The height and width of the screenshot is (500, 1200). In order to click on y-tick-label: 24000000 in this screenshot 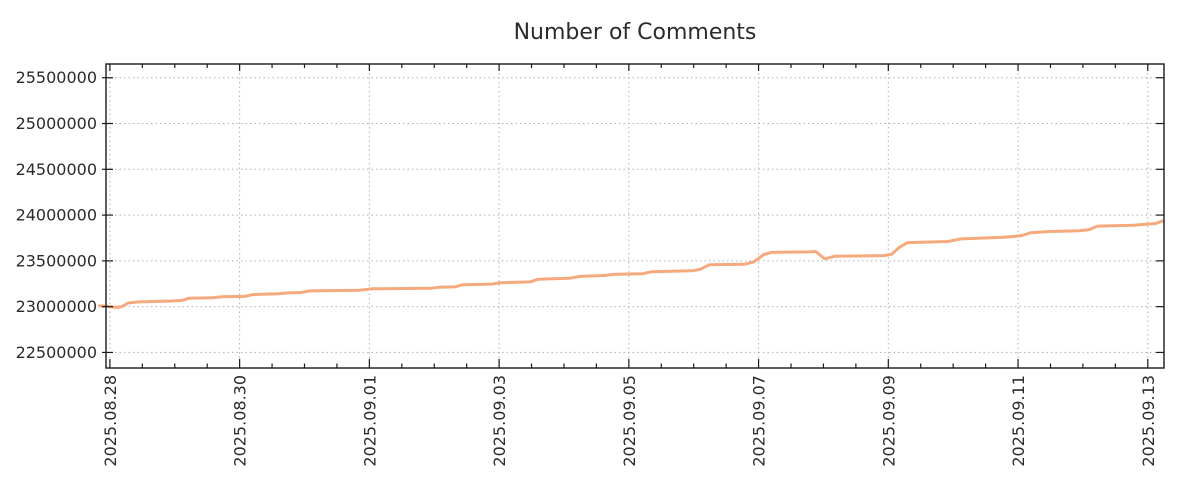, I will do `click(56, 215)`.